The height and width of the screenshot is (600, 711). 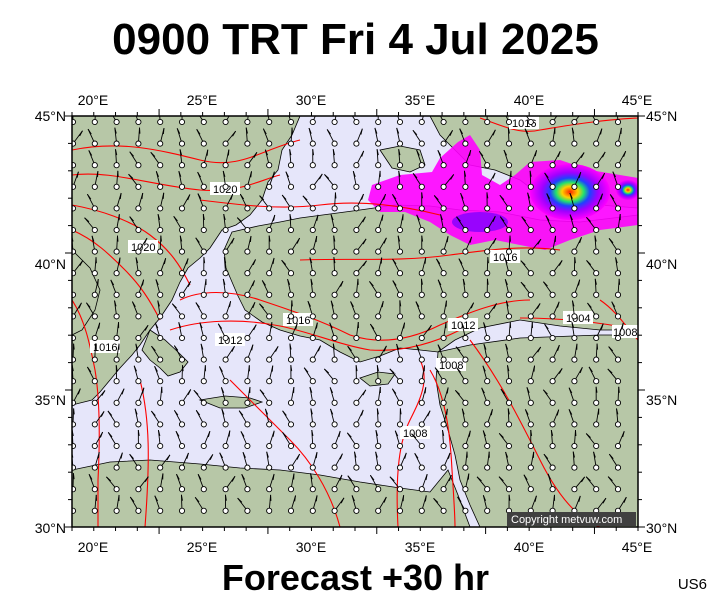 I want to click on lon-labels-top: 20°E 25°E 30°E 35°E 40°E 45°E, so click(x=365, y=100).